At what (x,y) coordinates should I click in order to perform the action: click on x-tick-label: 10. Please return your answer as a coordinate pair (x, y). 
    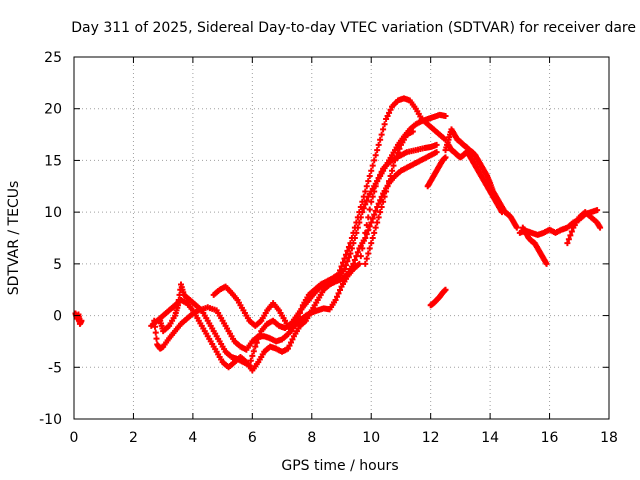
    Looking at the image, I should click on (371, 438).